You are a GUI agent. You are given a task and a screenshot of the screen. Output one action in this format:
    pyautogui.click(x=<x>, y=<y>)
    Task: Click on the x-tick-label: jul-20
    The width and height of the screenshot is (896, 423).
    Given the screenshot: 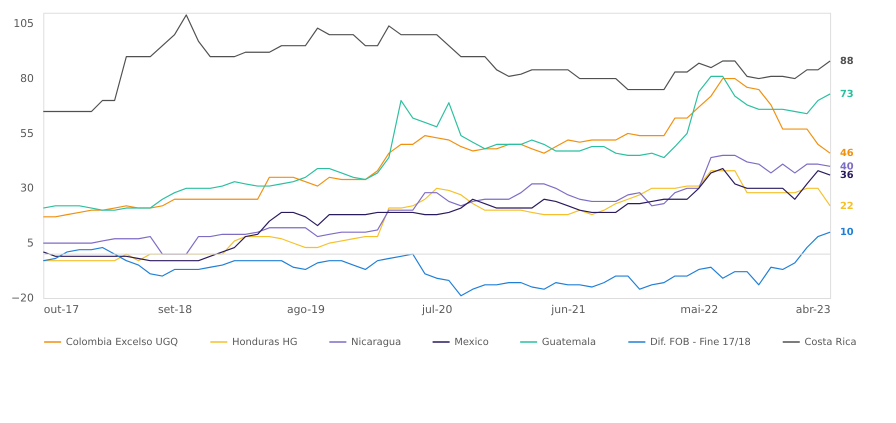 What is the action you would take?
    pyautogui.click(x=436, y=309)
    